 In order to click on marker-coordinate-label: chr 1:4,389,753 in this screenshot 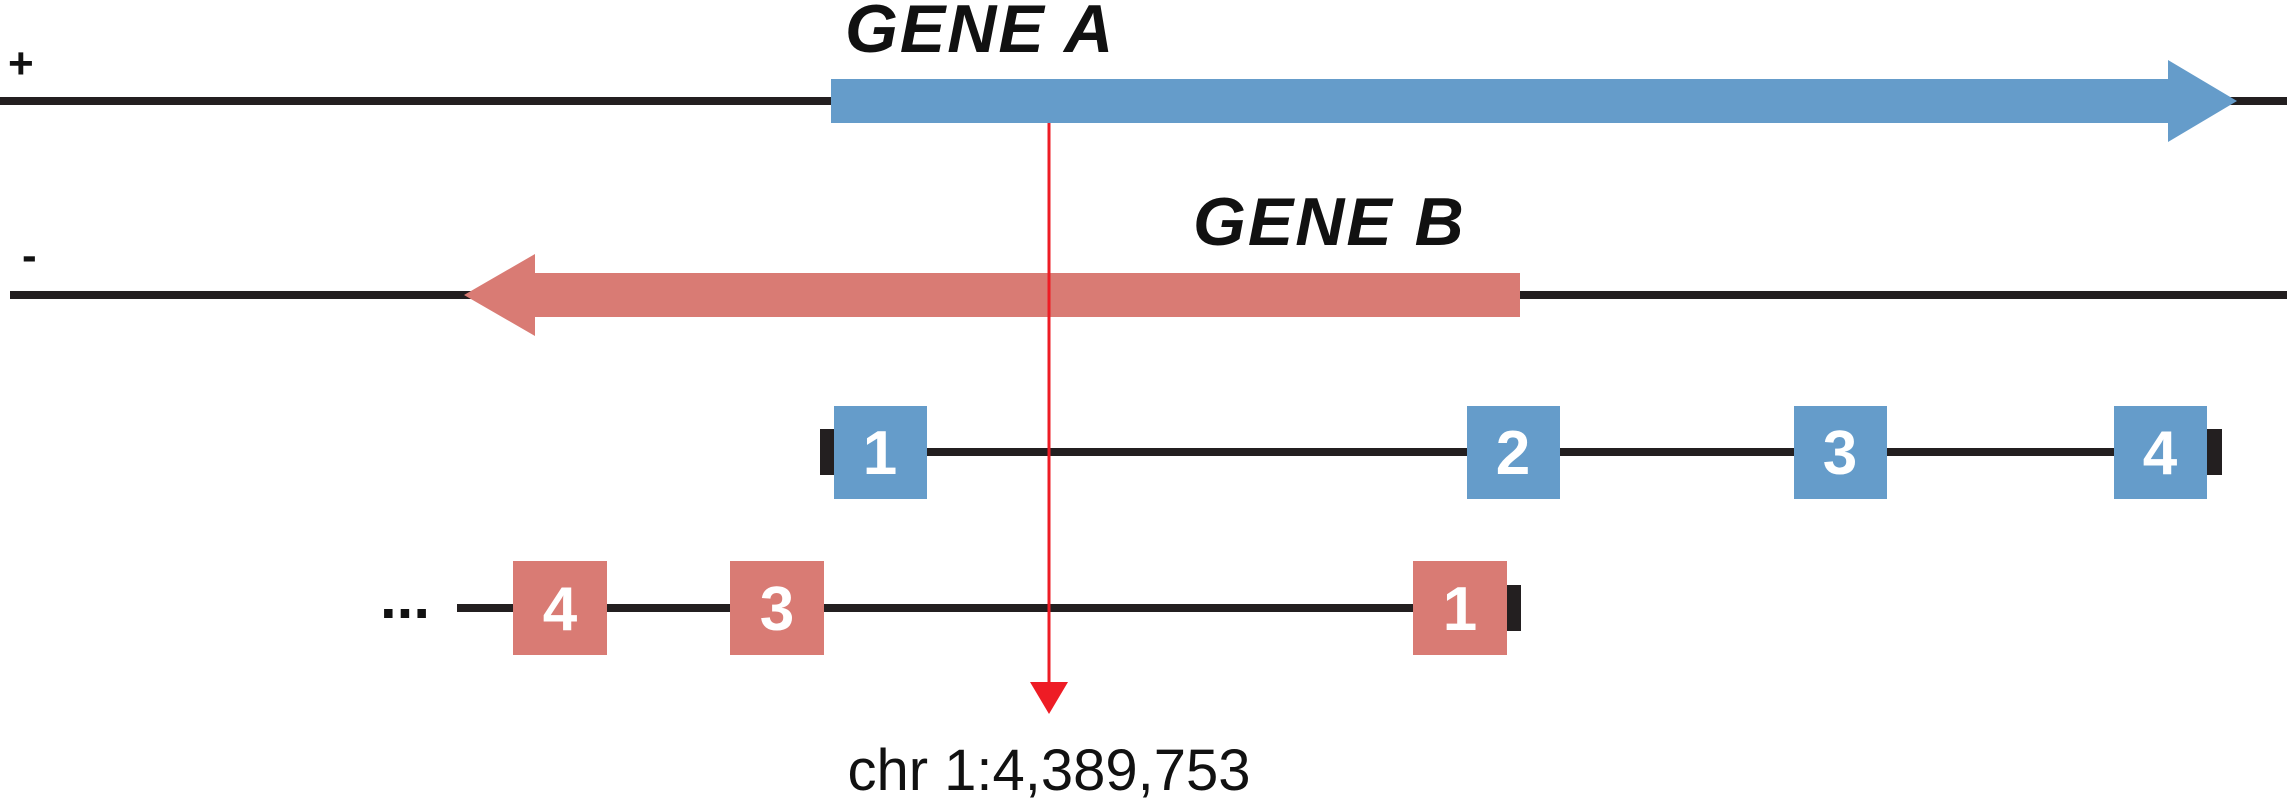, I will do `click(1048, 768)`.